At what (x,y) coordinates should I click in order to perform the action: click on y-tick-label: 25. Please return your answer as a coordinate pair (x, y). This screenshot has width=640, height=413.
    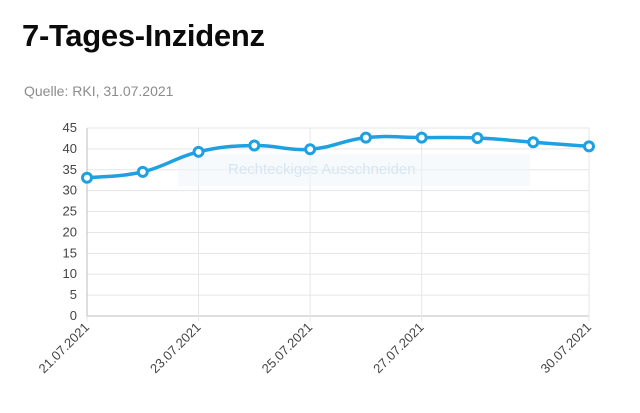
    Looking at the image, I should click on (70, 211).